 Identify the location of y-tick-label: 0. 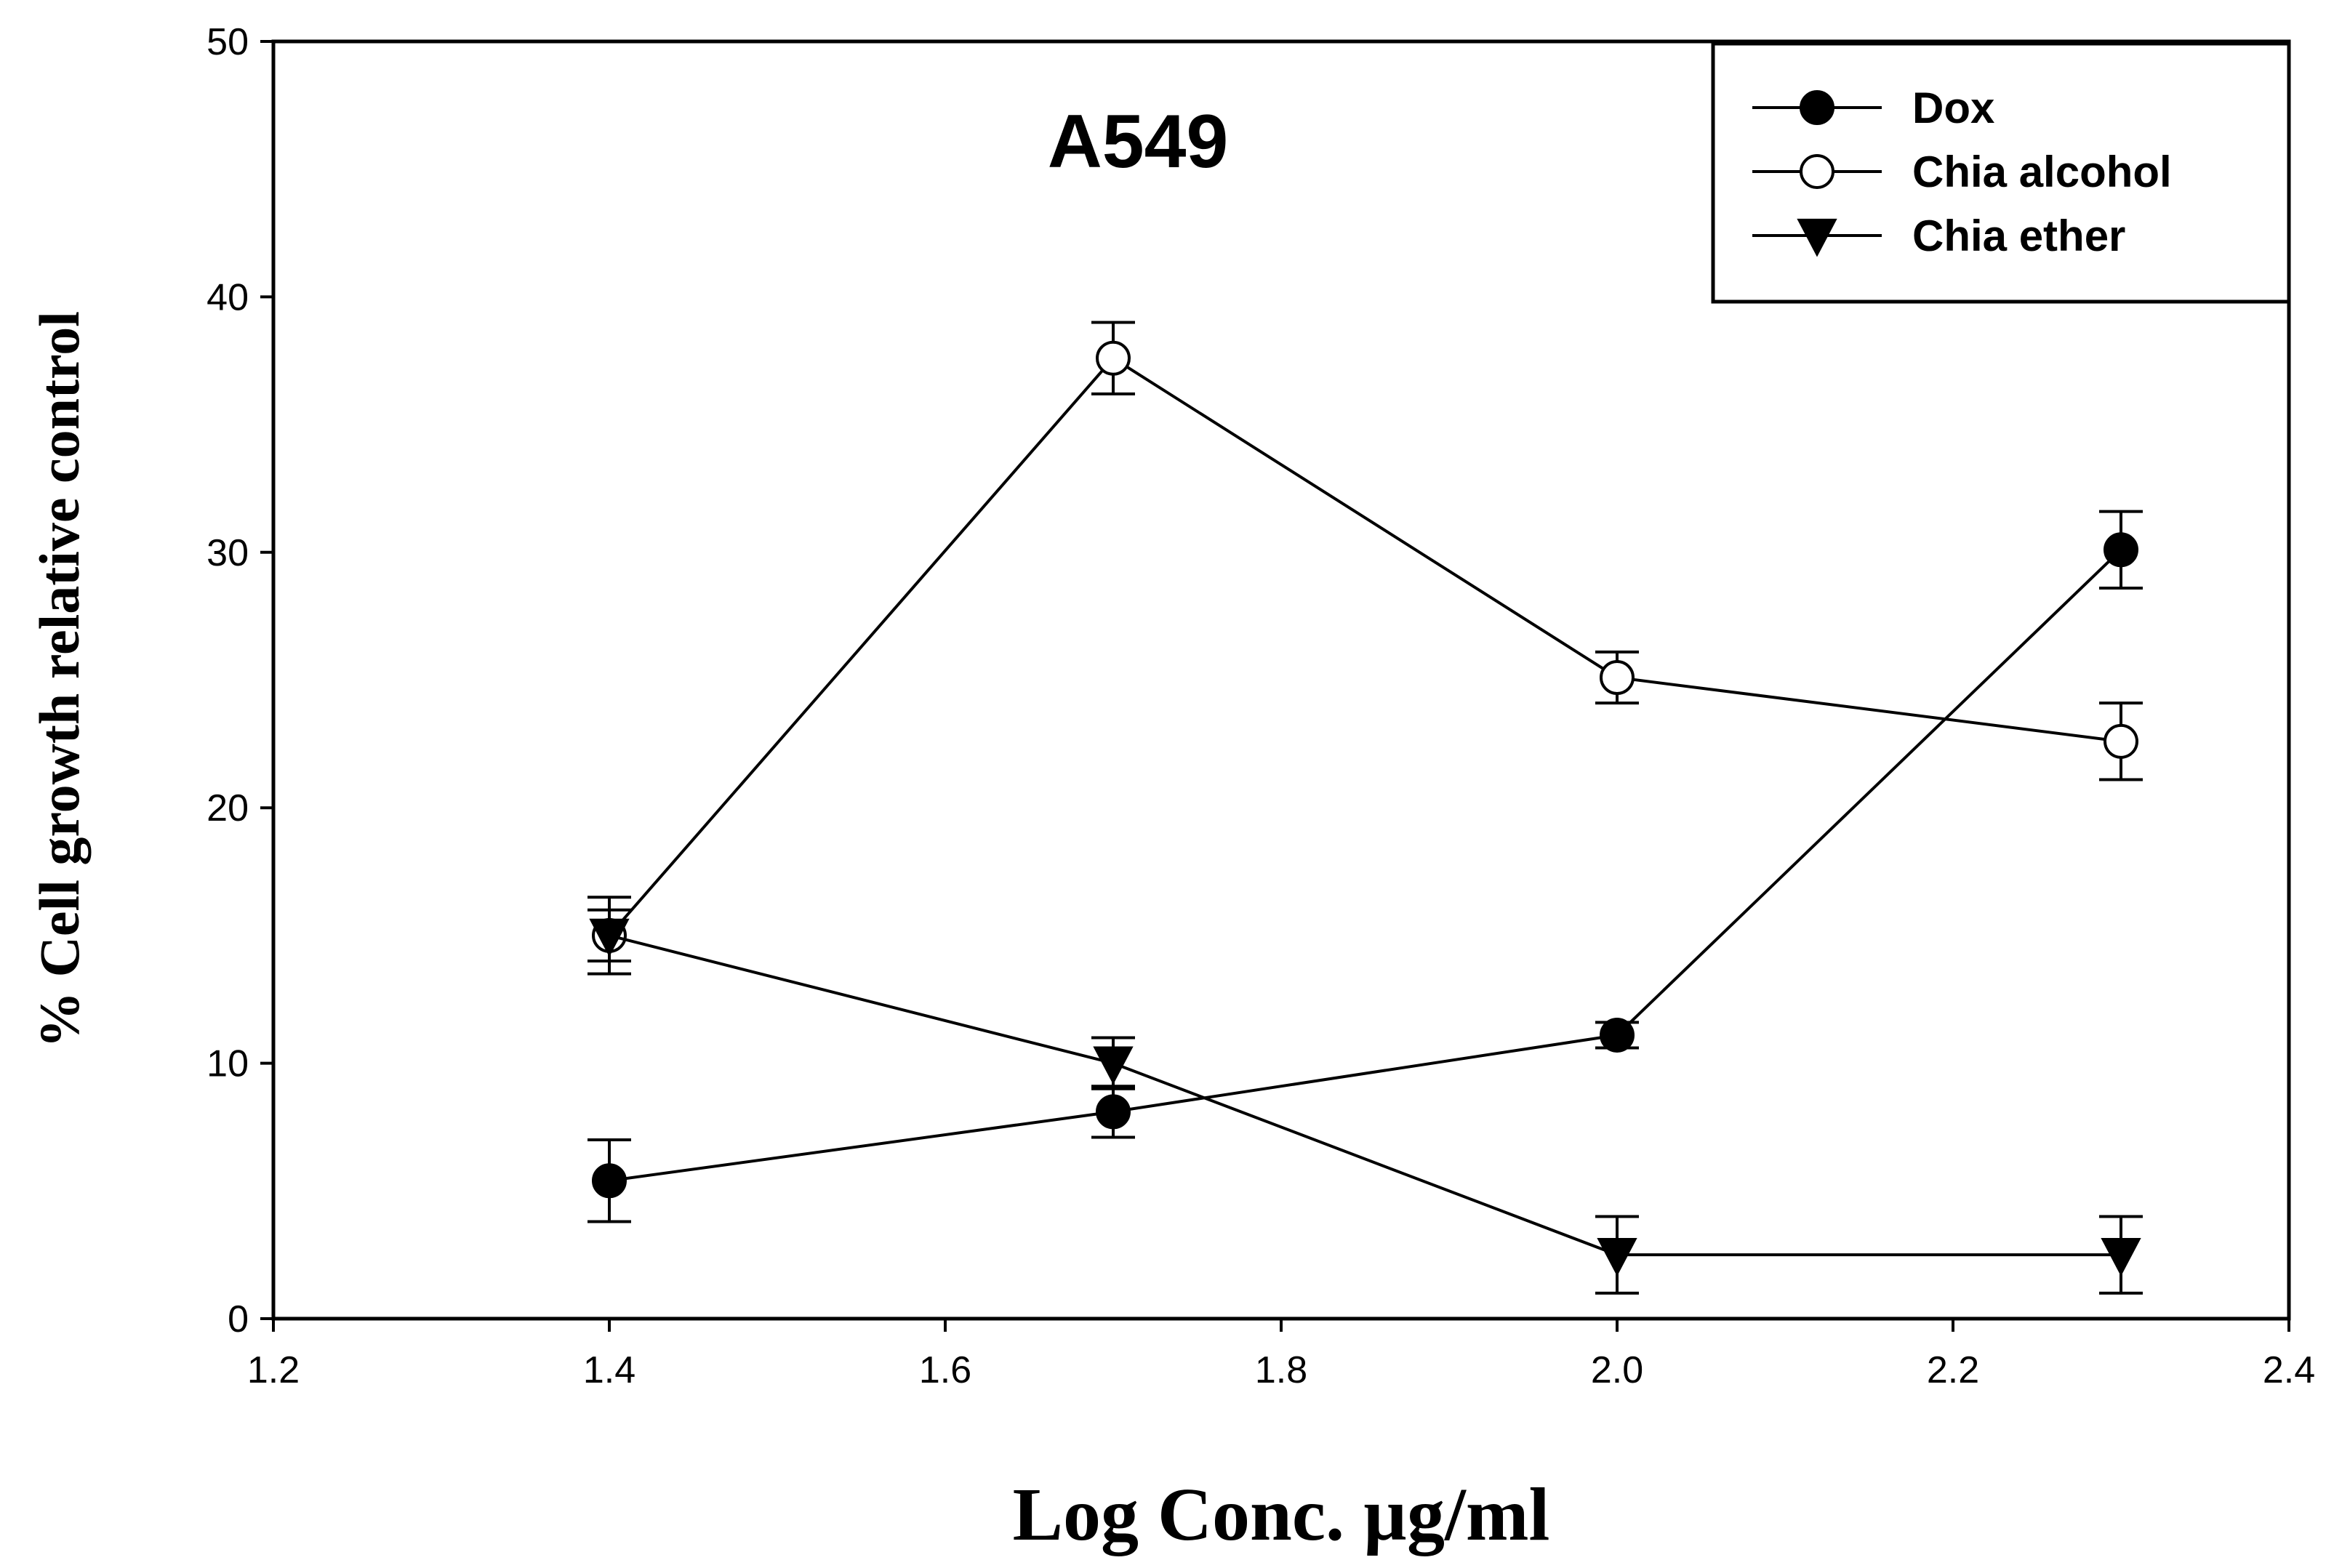
(238, 1319).